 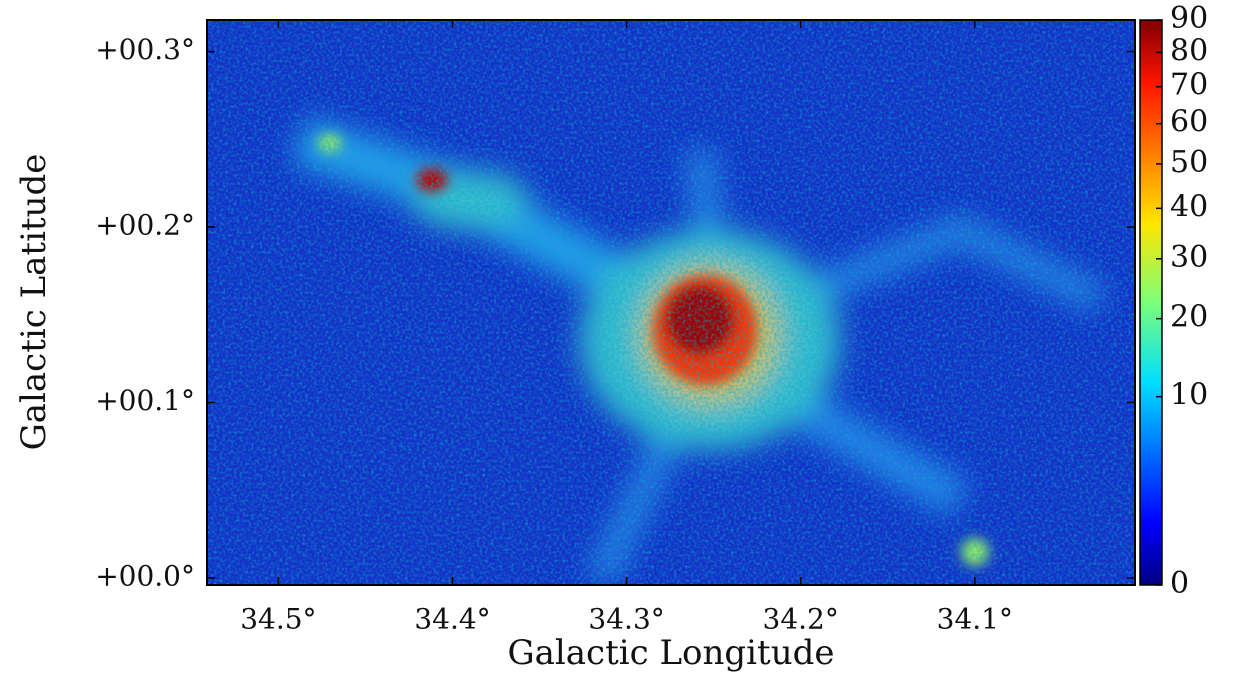 What do you see at coordinates (1189, 162) in the screenshot?
I see `colorbar-tick-label: 50` at bounding box center [1189, 162].